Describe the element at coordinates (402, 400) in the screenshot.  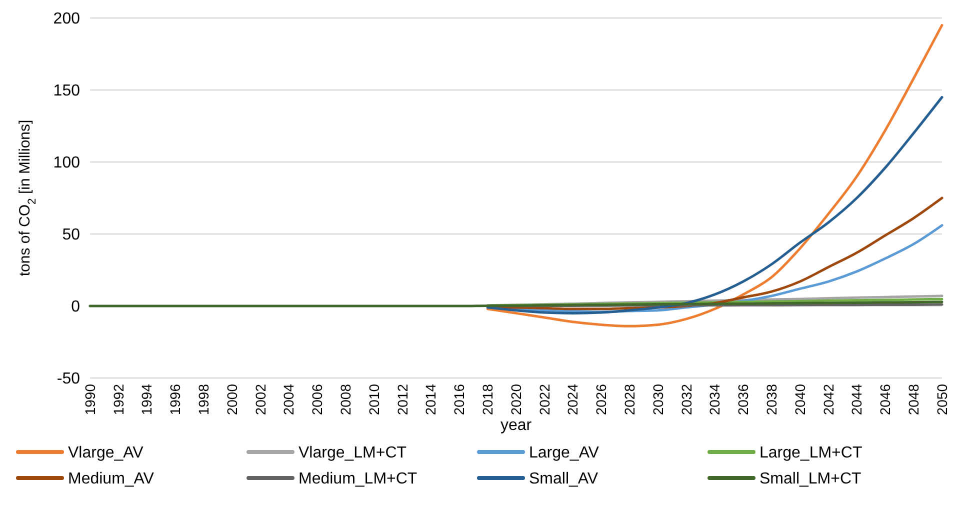
I see `x-tick-label: 2012` at that location.